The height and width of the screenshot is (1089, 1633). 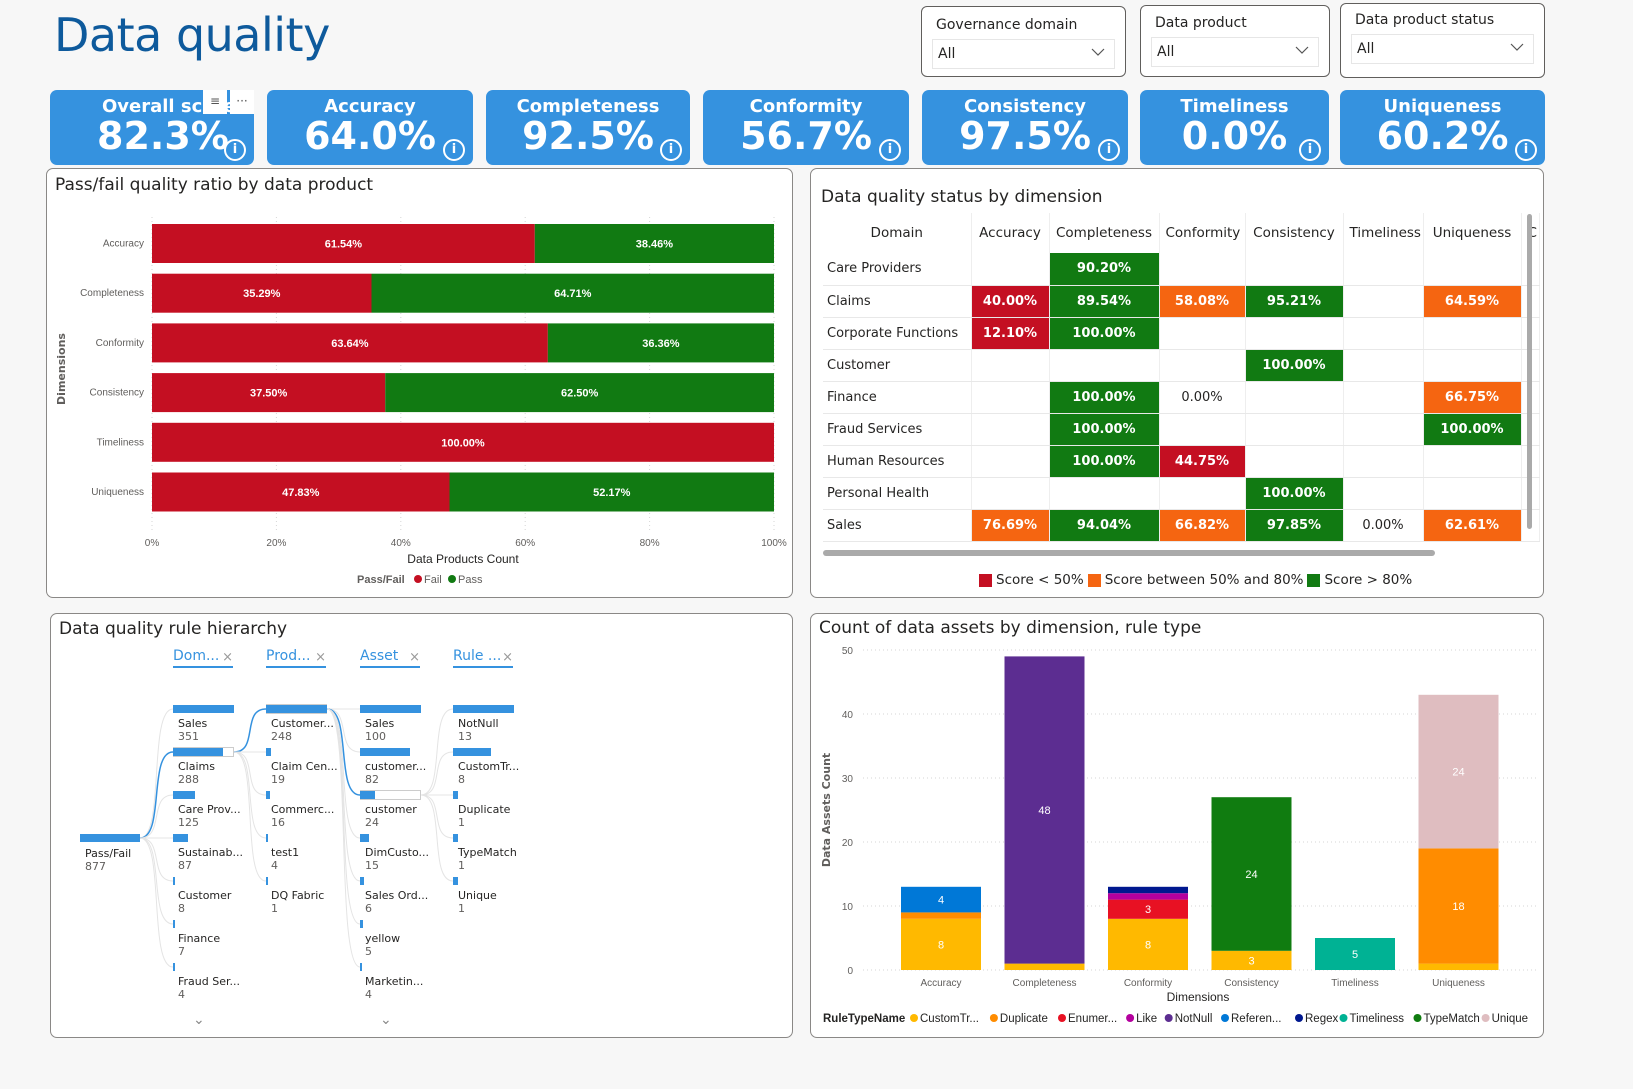 I want to click on tree-node: Customer... 248, so click(x=302, y=730).